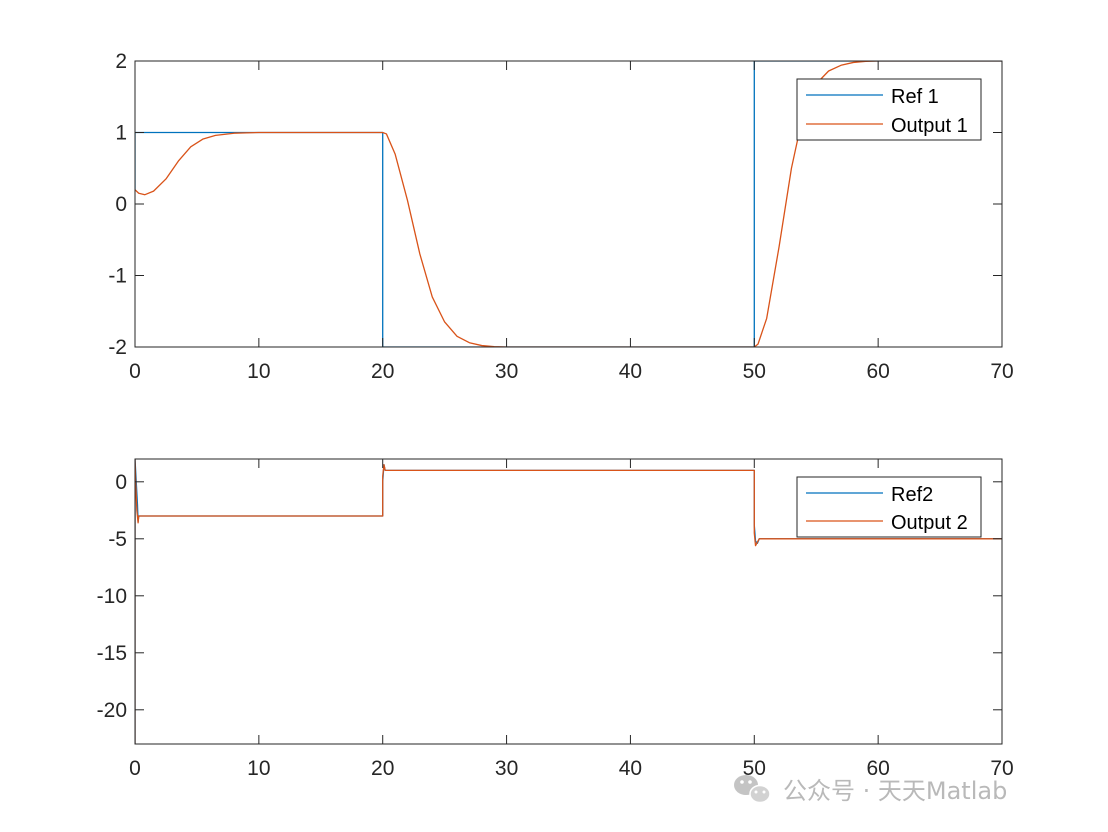 The height and width of the screenshot is (832, 1108). I want to click on top-legend-box, so click(889, 109).